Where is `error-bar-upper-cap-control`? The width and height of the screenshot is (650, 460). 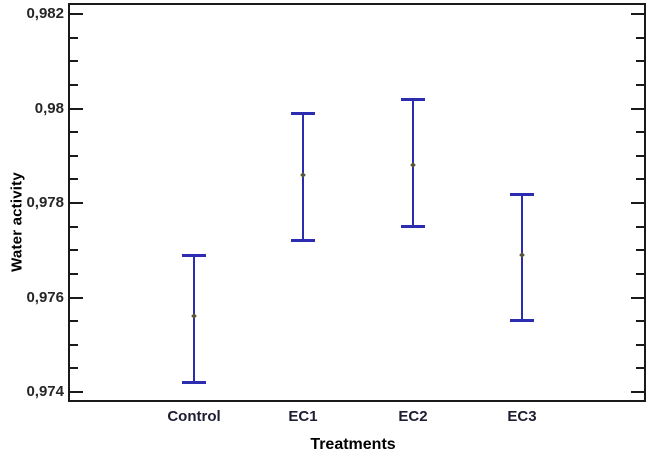 error-bar-upper-cap-control is located at coordinates (194, 255).